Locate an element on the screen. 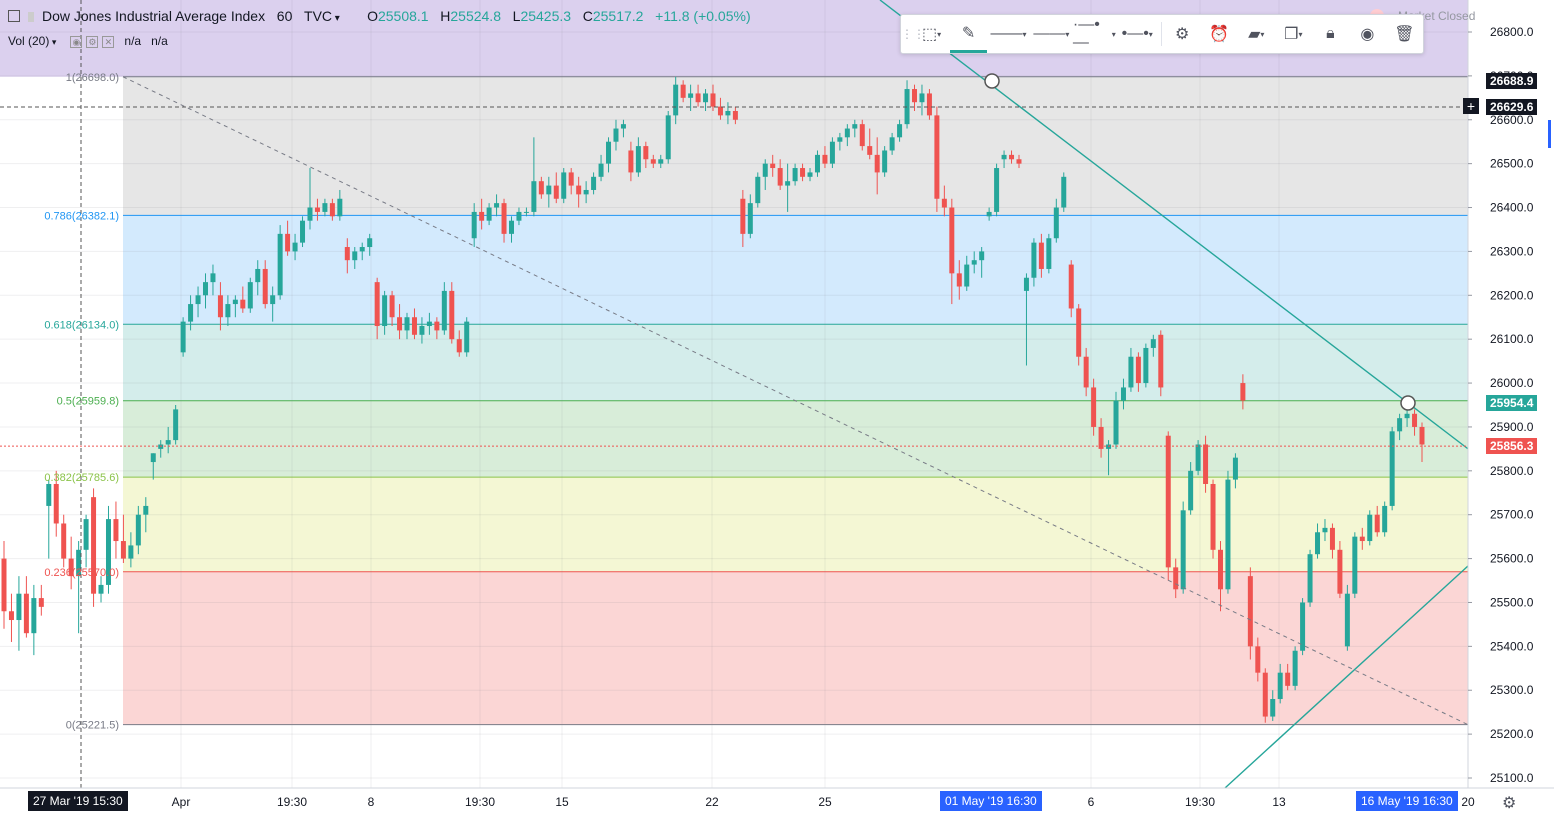  select-icon: ⬚ ▾ is located at coordinates (931, 34).